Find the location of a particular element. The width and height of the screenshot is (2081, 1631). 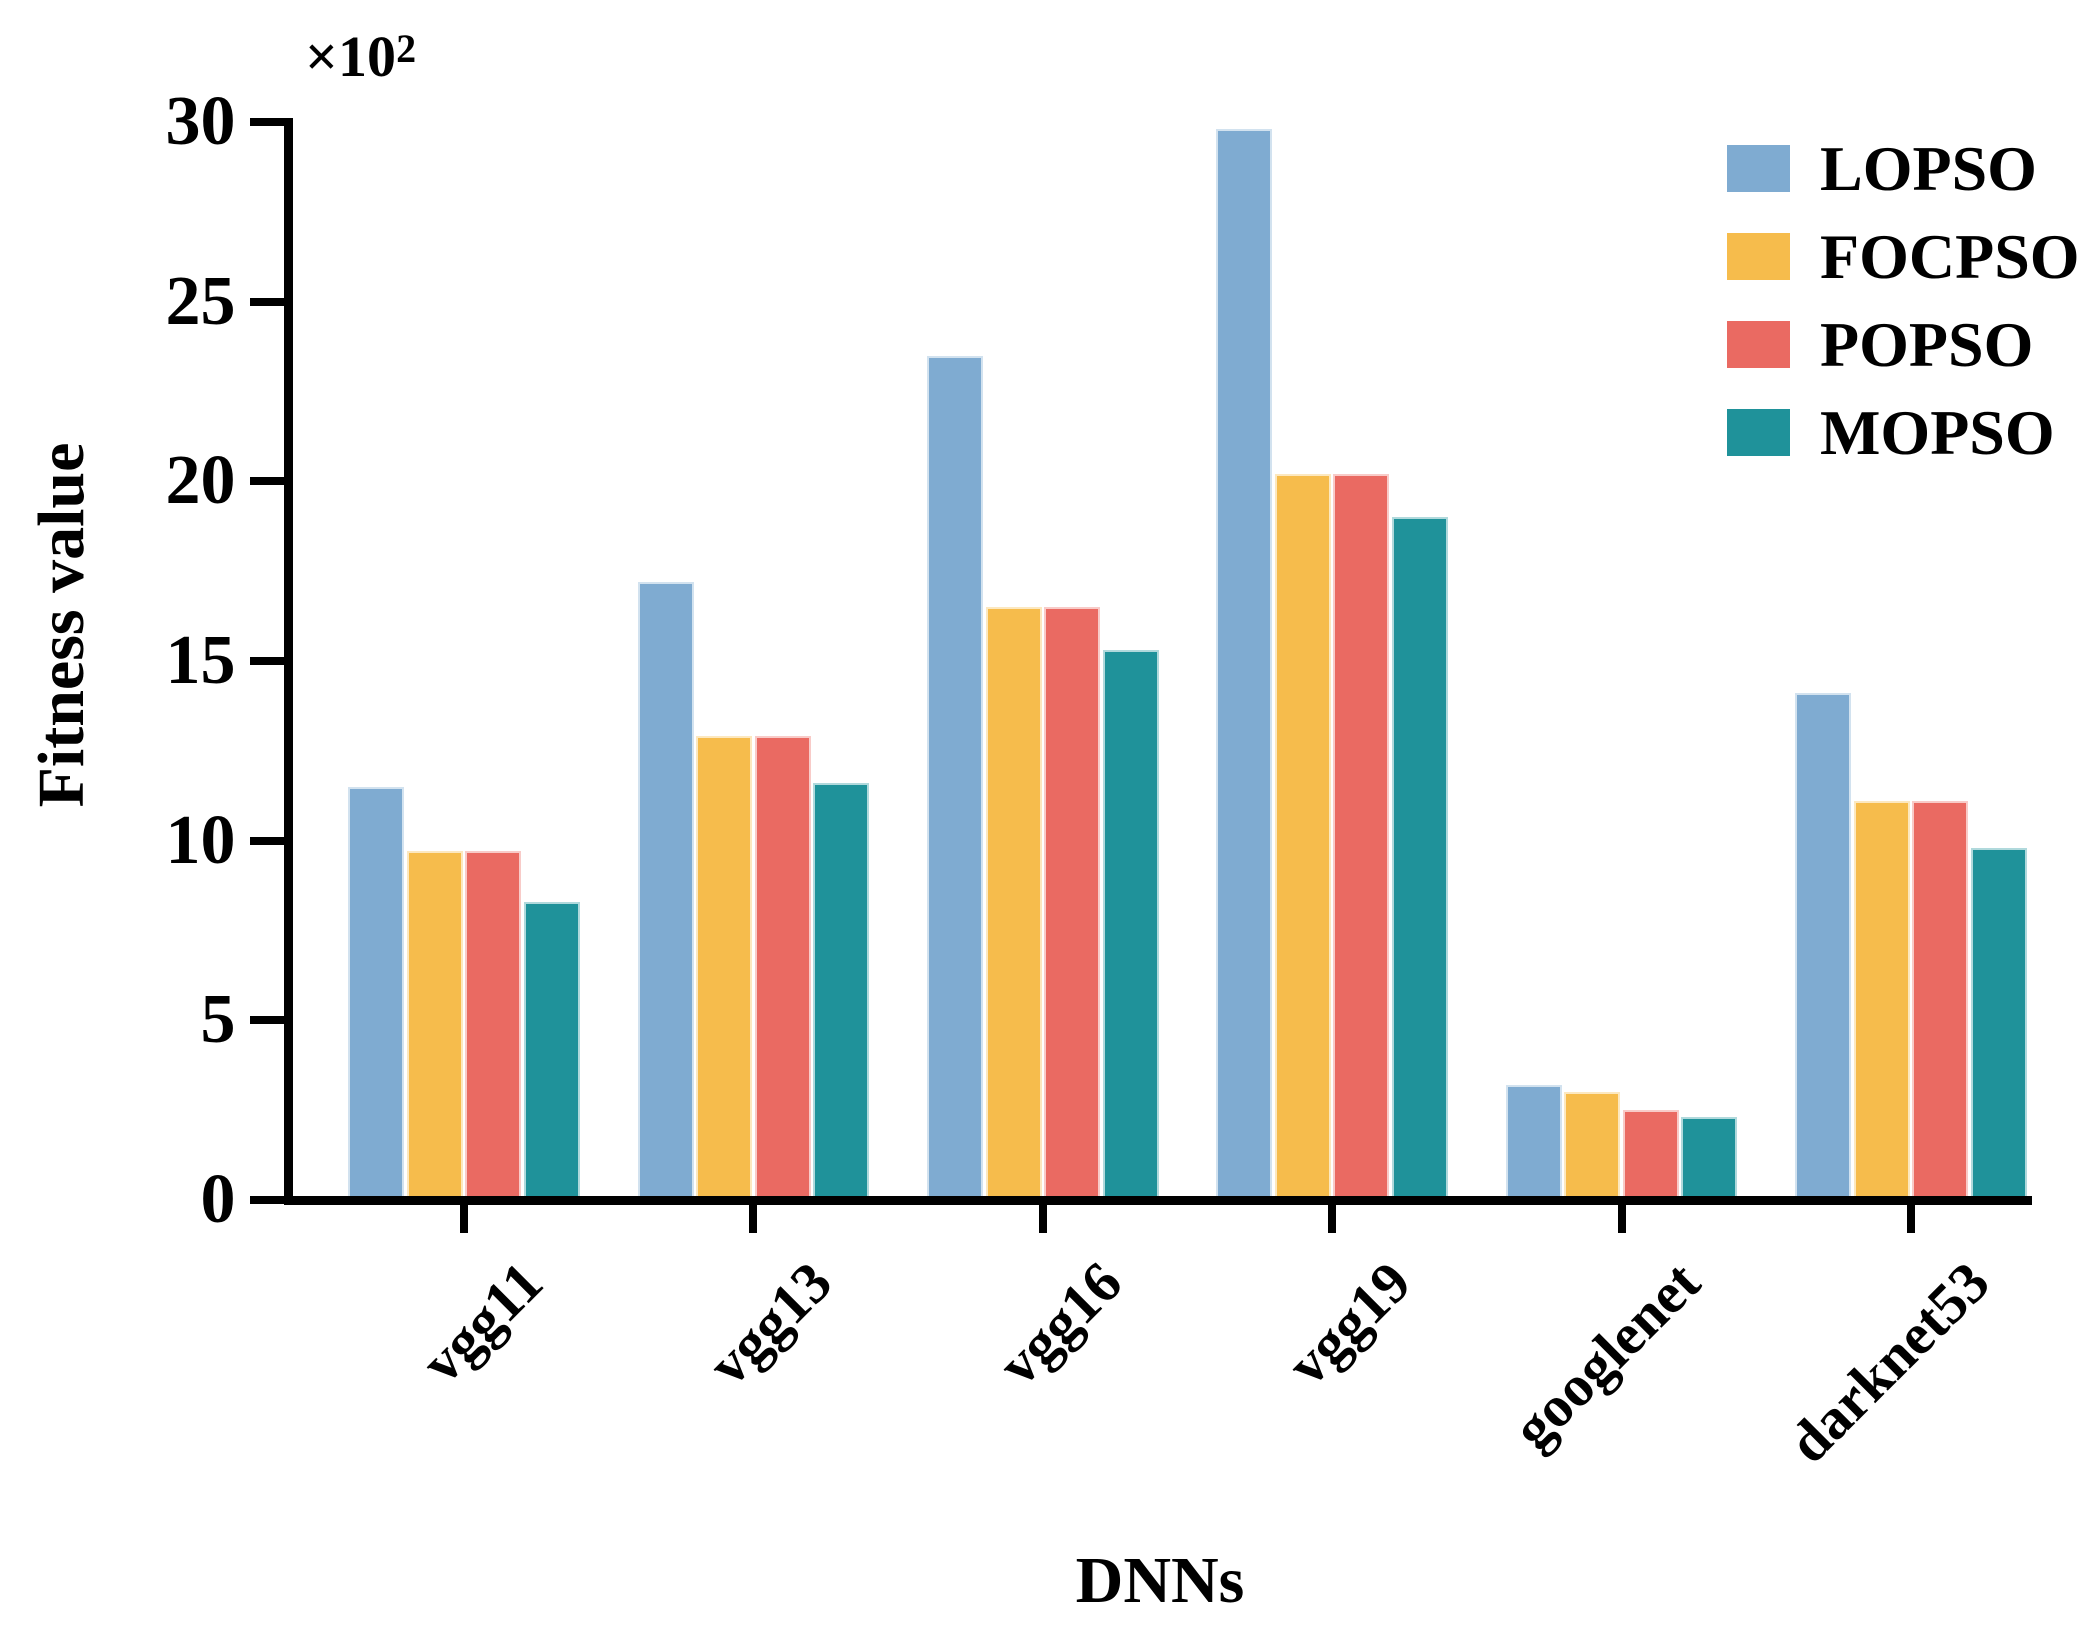

legend-swatch-lopso is located at coordinates (1758, 168).